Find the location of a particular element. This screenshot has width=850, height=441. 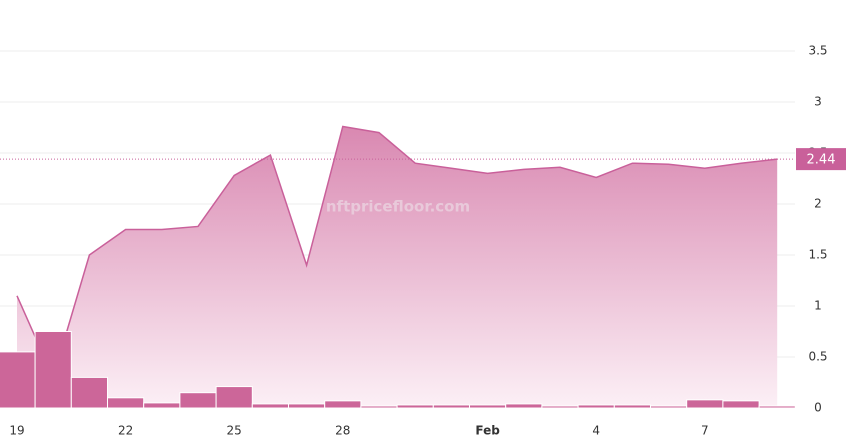

y-tick-label: 0.5 is located at coordinates (817, 357).